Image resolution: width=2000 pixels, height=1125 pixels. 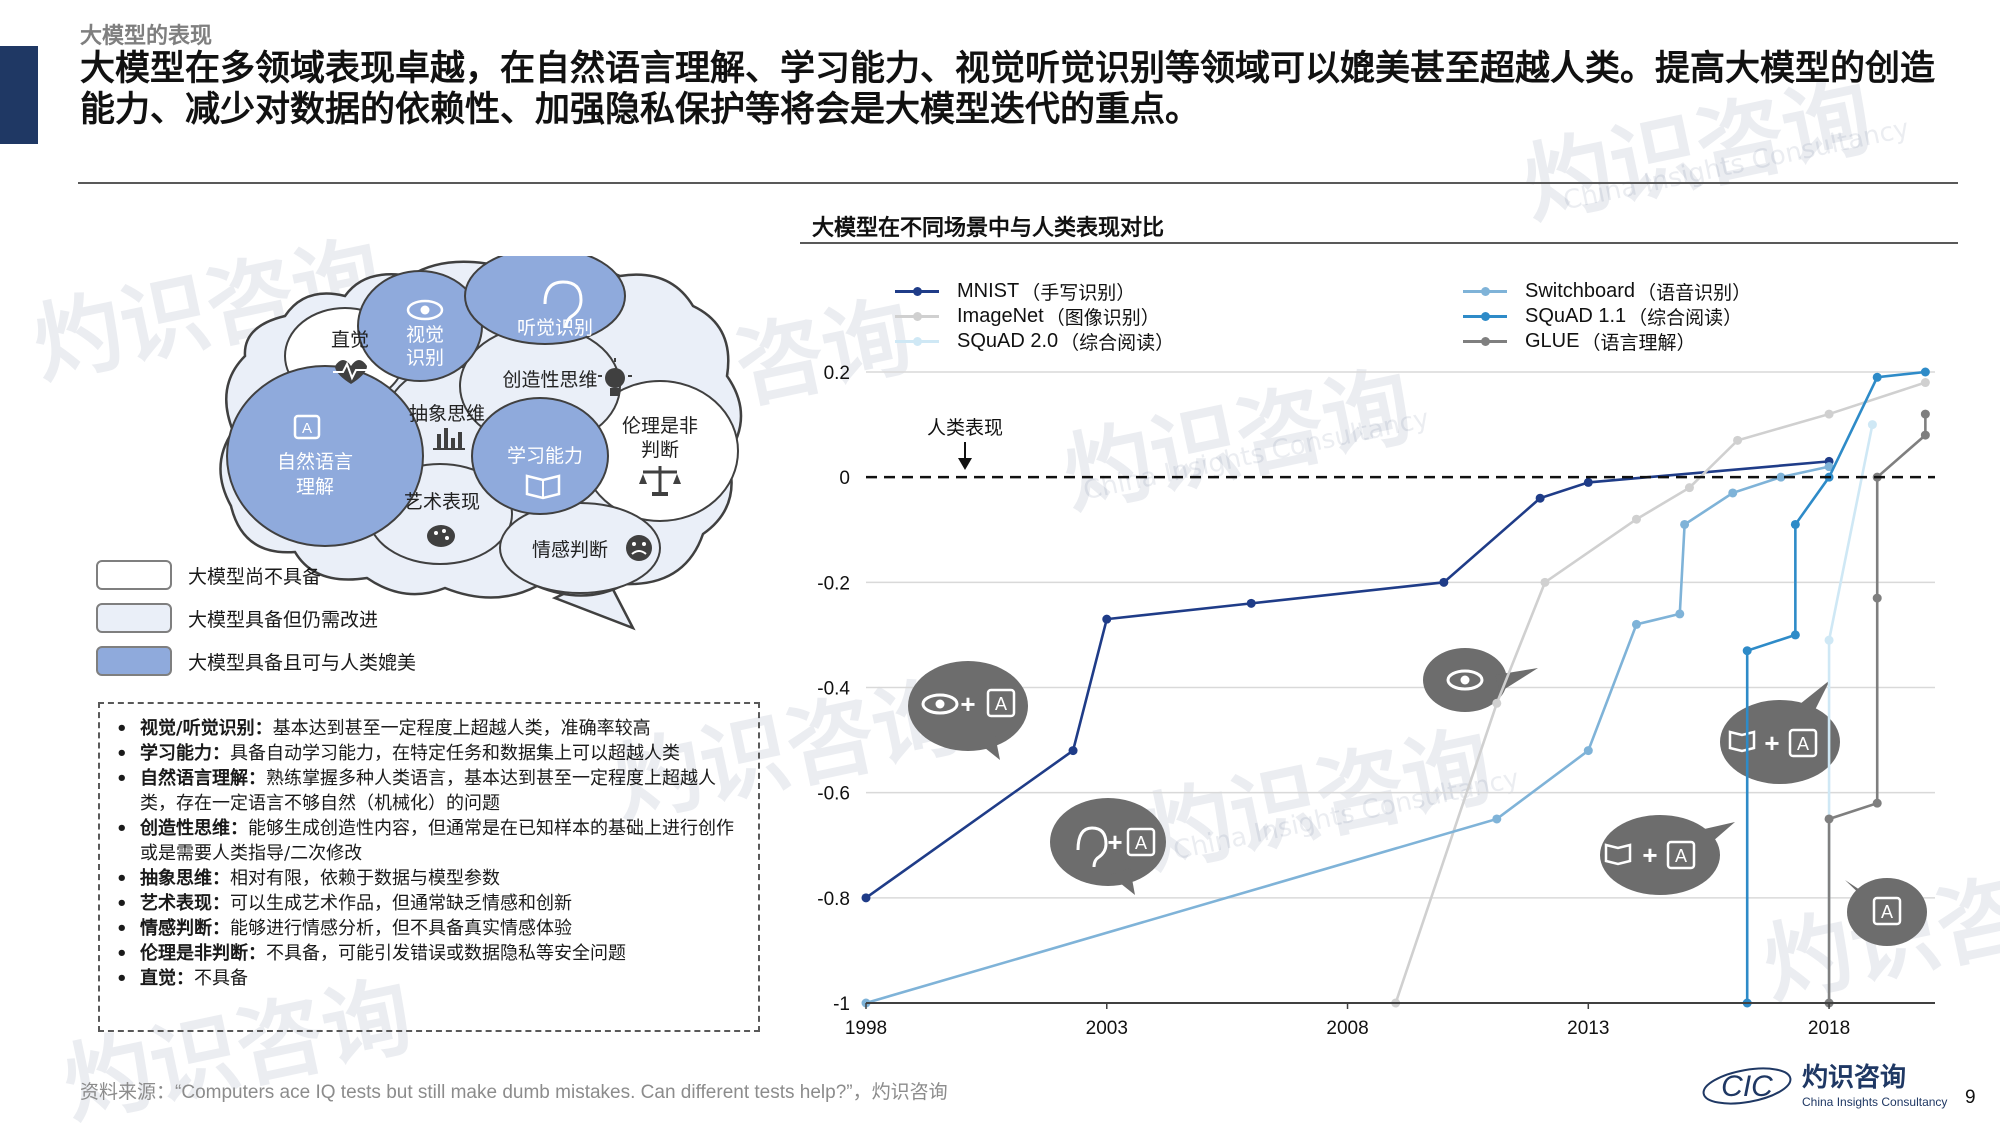 I want to click on sad-face-icon, so click(x=639, y=548).